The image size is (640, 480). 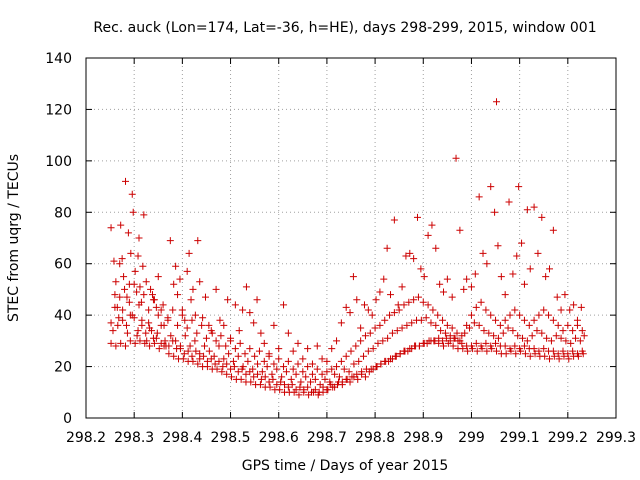 I want to click on y-tick-label: 0, so click(x=67, y=419).